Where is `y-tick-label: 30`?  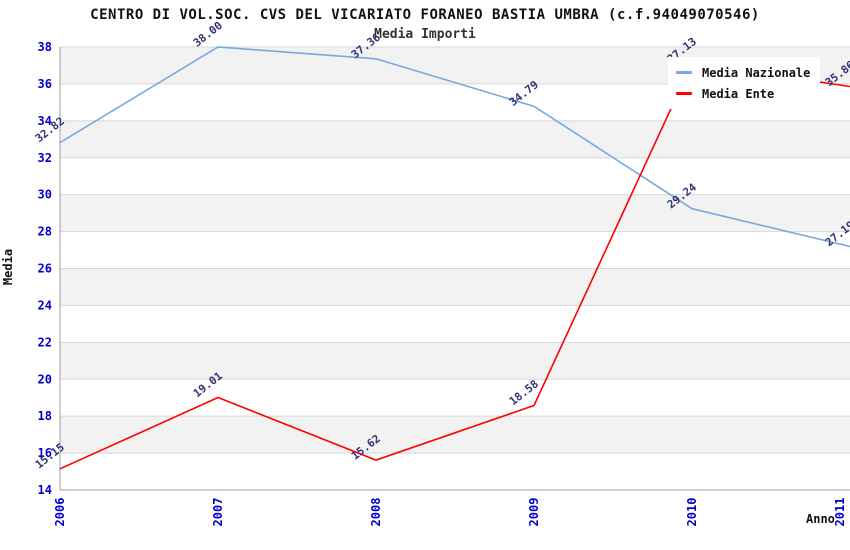
y-tick-label: 30 is located at coordinates (45, 195).